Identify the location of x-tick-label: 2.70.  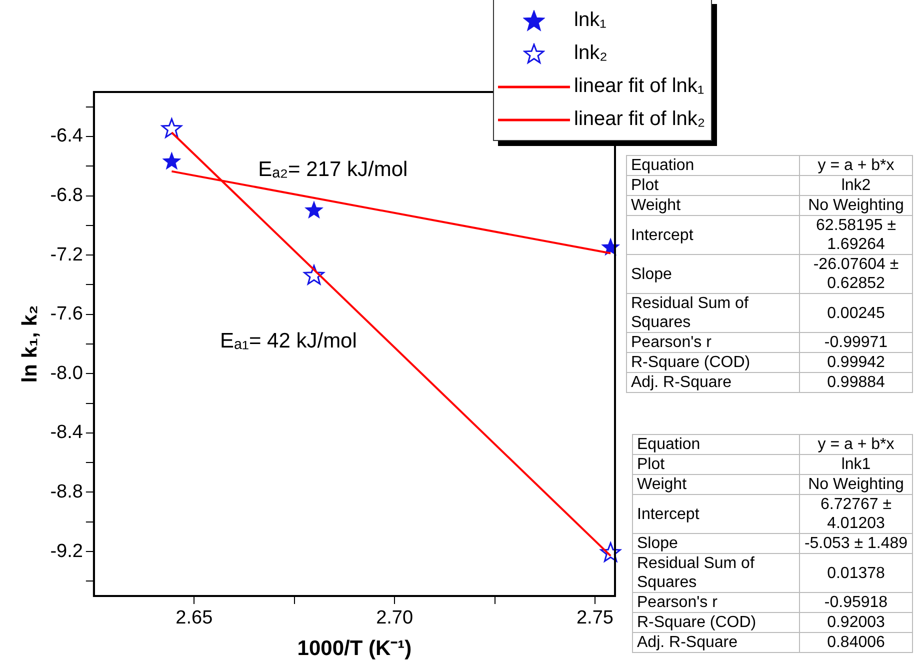
(395, 618).